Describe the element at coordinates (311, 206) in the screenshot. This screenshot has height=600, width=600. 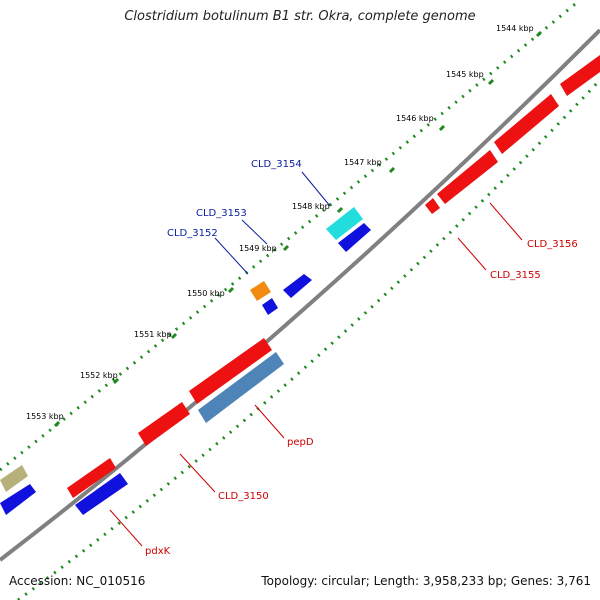
I see `scale-label: 1548 kbp` at that location.